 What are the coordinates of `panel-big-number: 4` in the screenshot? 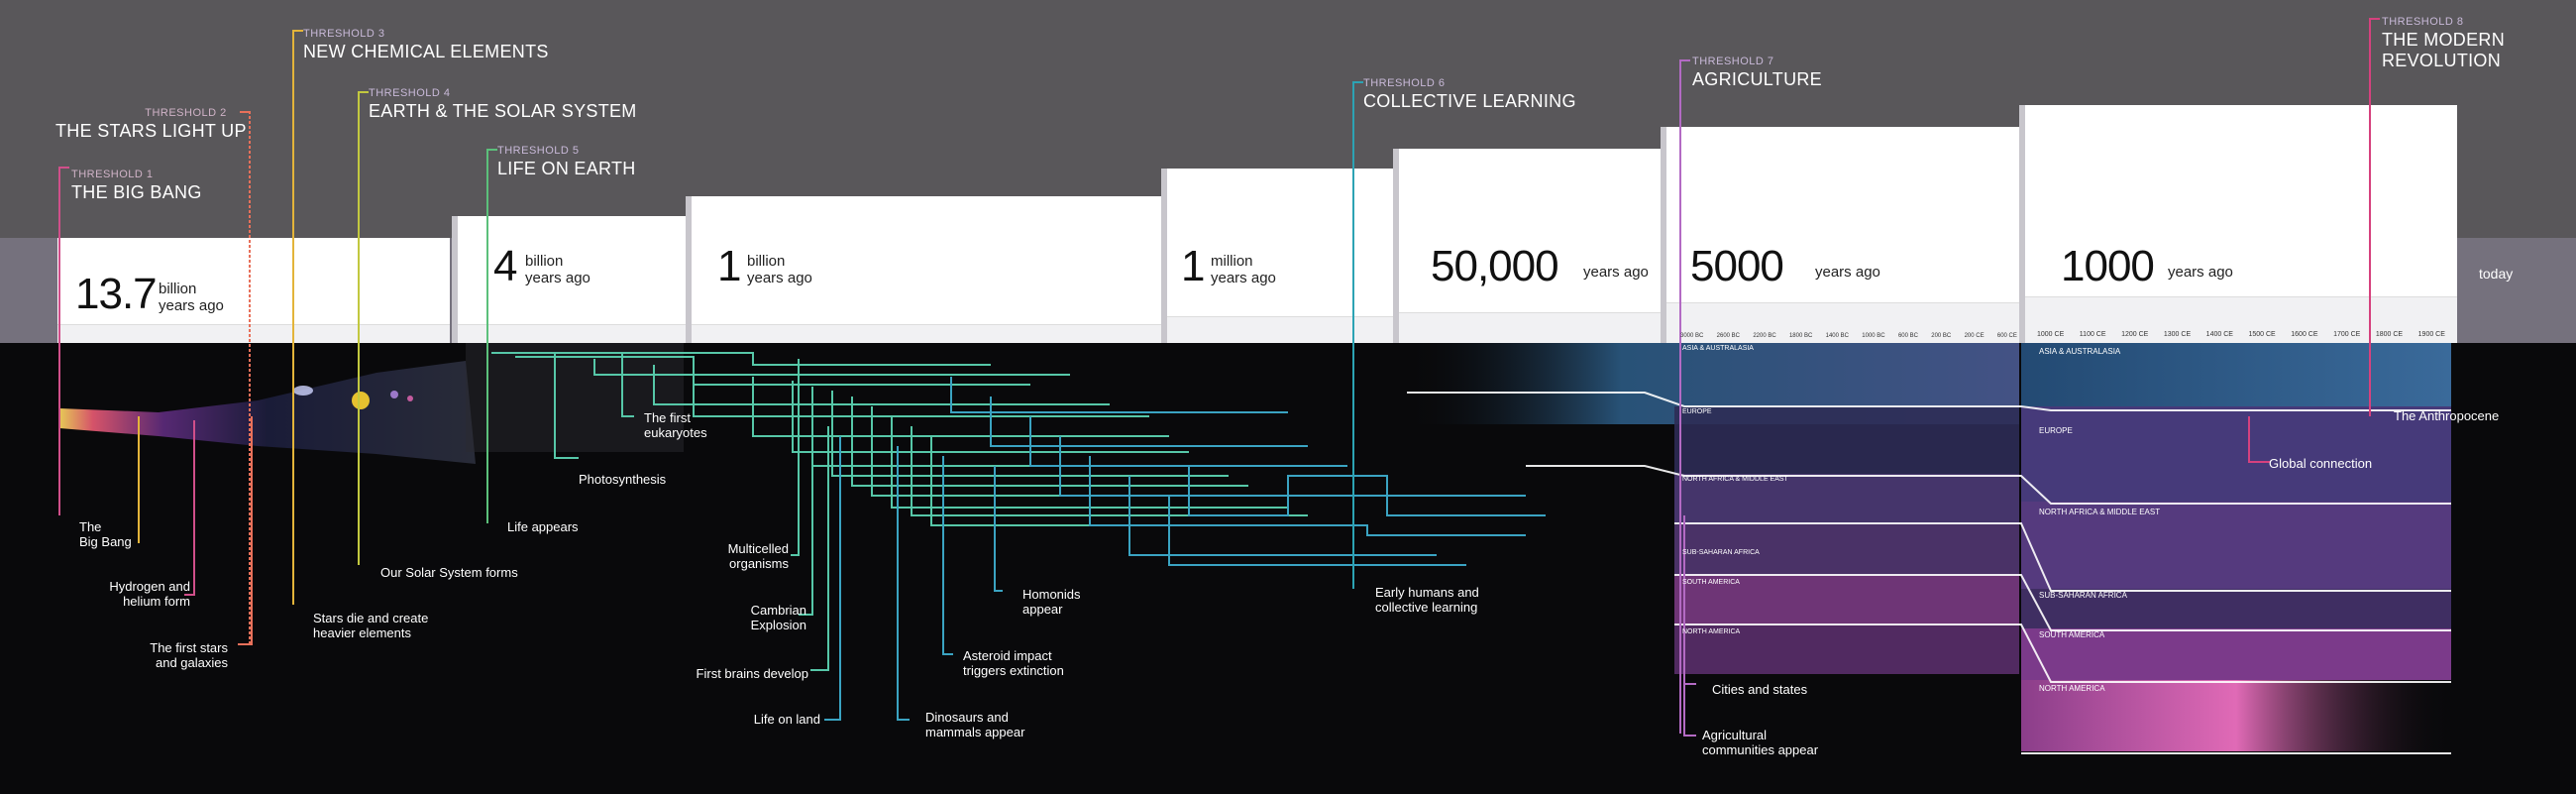 It's located at (505, 266).